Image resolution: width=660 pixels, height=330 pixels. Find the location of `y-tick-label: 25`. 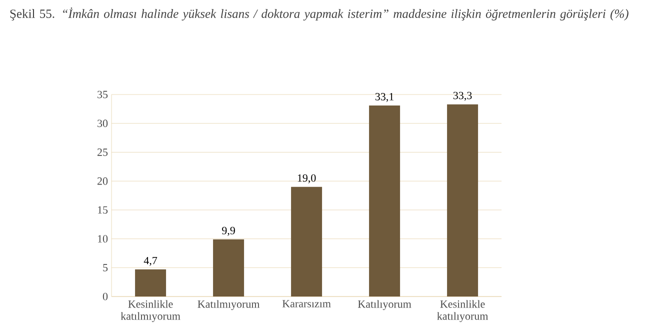

y-tick-label: 25 is located at coordinates (103, 152).